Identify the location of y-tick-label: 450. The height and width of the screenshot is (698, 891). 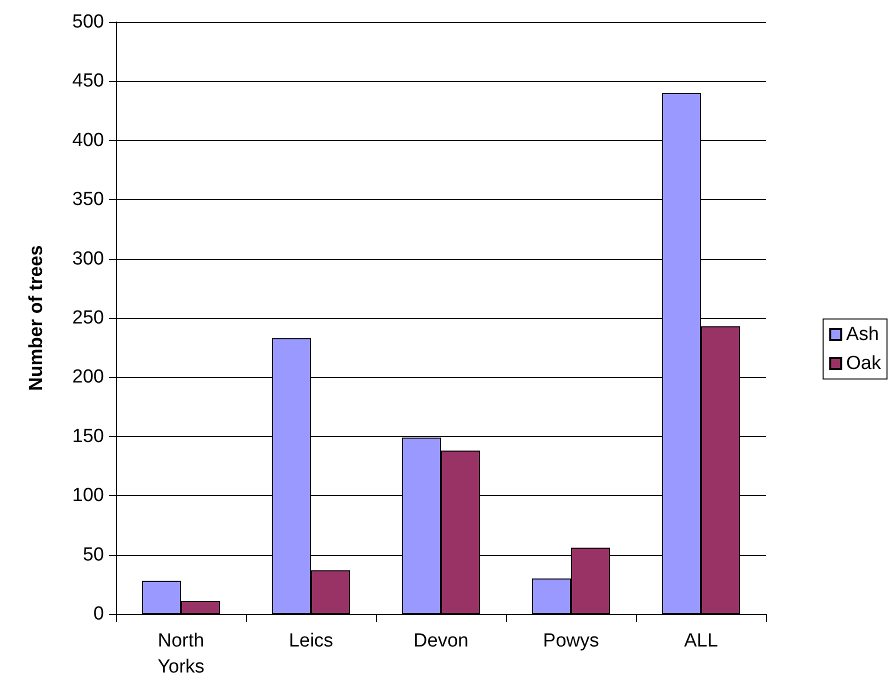
(88, 81).